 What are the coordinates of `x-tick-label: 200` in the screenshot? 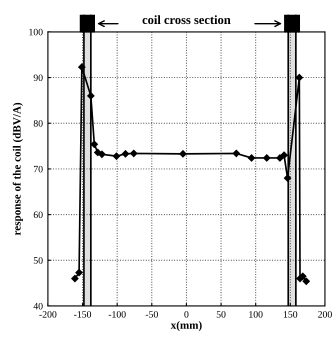 It's located at (325, 314).